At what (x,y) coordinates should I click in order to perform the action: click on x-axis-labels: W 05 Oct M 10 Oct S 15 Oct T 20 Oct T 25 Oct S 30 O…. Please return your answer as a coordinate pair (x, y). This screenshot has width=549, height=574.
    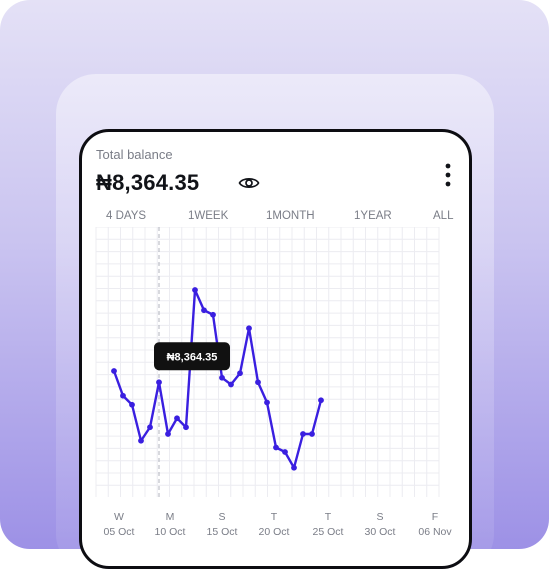
    Looking at the image, I should click on (278, 524).